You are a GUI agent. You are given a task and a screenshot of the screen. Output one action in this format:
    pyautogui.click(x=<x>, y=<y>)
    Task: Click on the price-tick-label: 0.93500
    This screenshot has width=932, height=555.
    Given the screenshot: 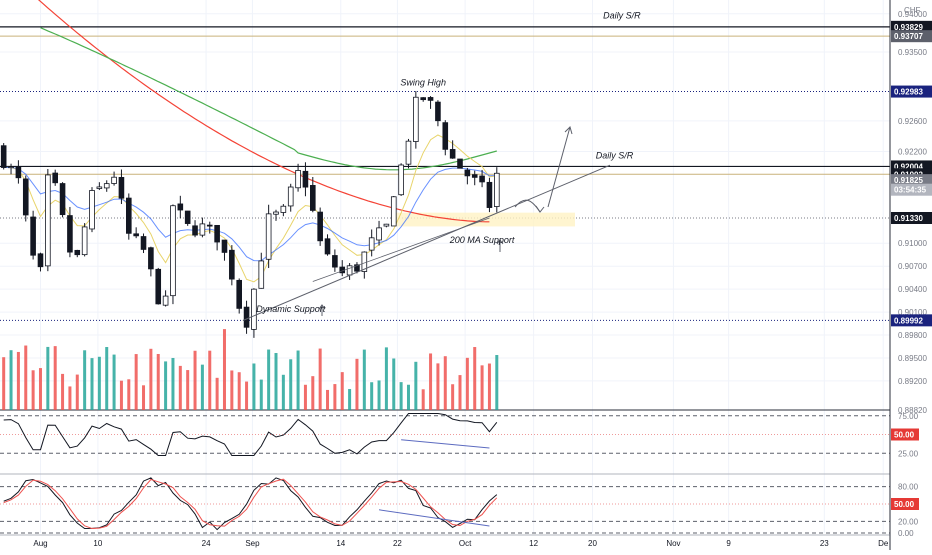 What is the action you would take?
    pyautogui.click(x=912, y=52)
    